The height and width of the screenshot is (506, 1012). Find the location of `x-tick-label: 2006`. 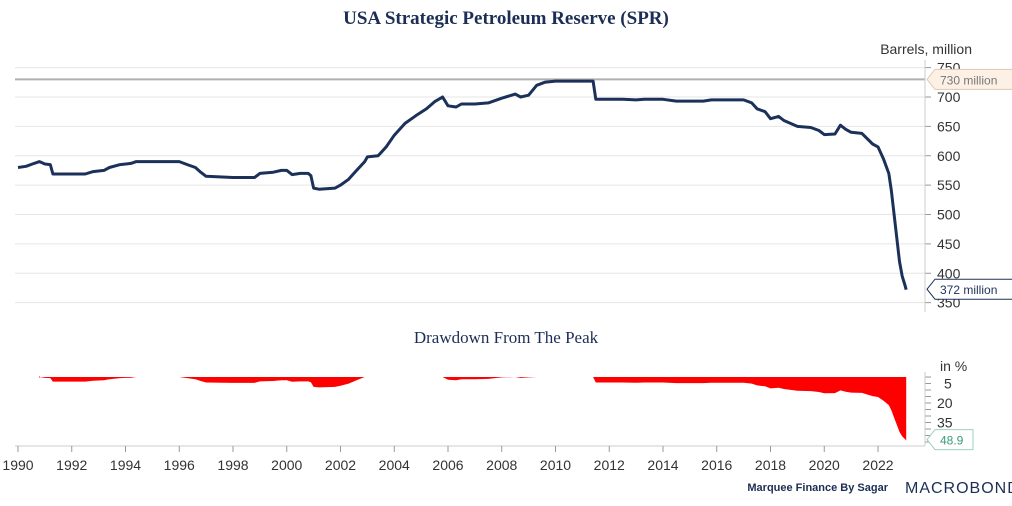

x-tick-label: 2006 is located at coordinates (447, 465).